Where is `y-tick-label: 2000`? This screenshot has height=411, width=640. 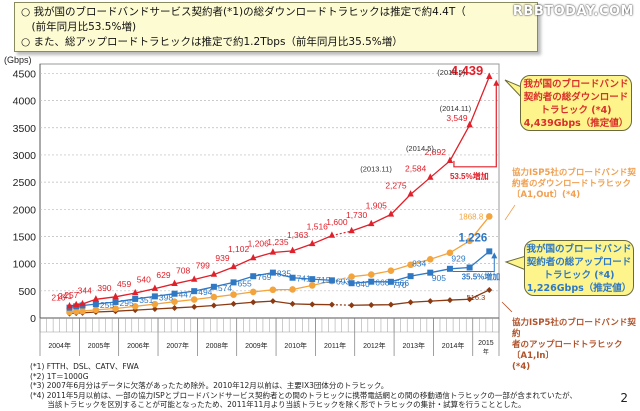 y-tick-label: 2000 is located at coordinates (25, 210).